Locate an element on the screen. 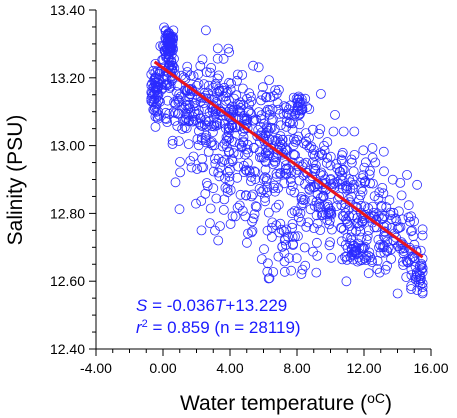 This screenshot has height=418, width=457. y-tick-label: 12.40 is located at coordinates (67, 349).